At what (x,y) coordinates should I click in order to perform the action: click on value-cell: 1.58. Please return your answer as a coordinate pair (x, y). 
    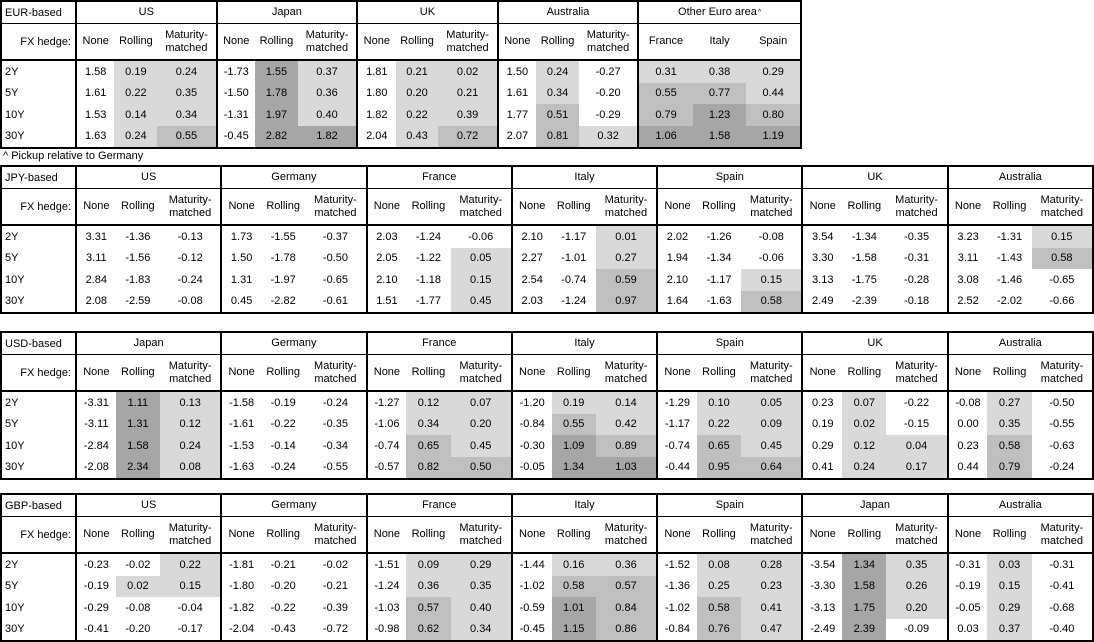
    Looking at the image, I should click on (719, 136).